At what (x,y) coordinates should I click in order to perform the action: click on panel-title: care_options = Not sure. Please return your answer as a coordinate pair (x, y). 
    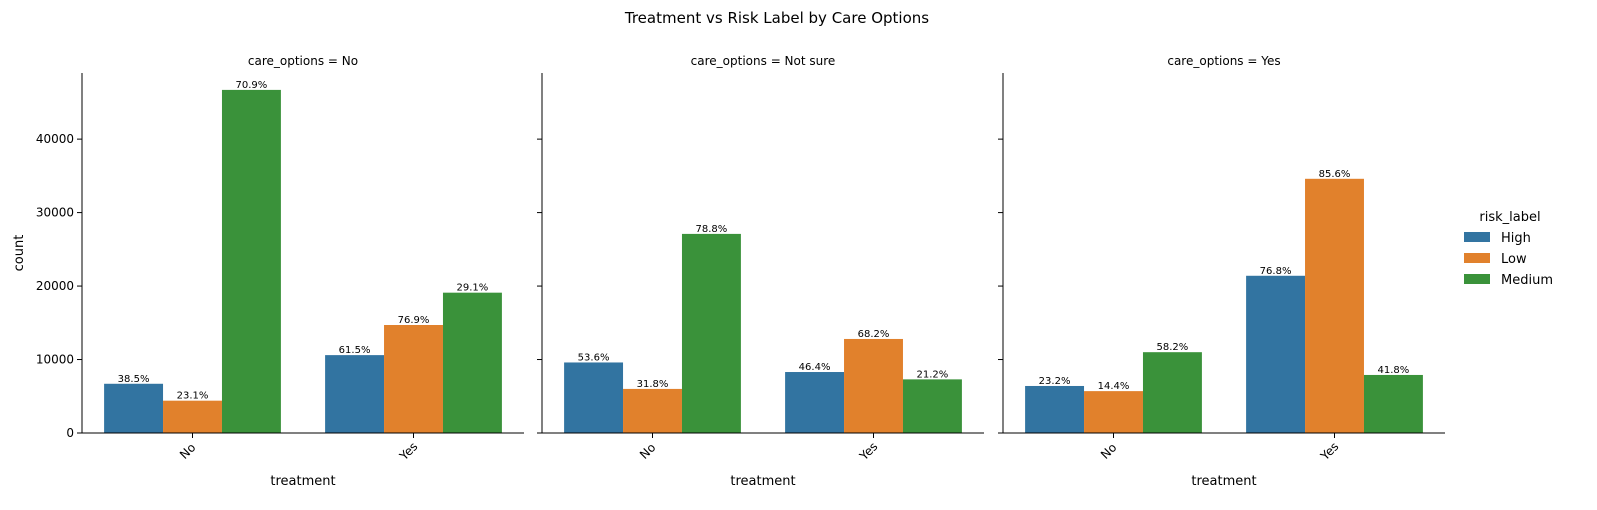
    Looking at the image, I should click on (763, 61).